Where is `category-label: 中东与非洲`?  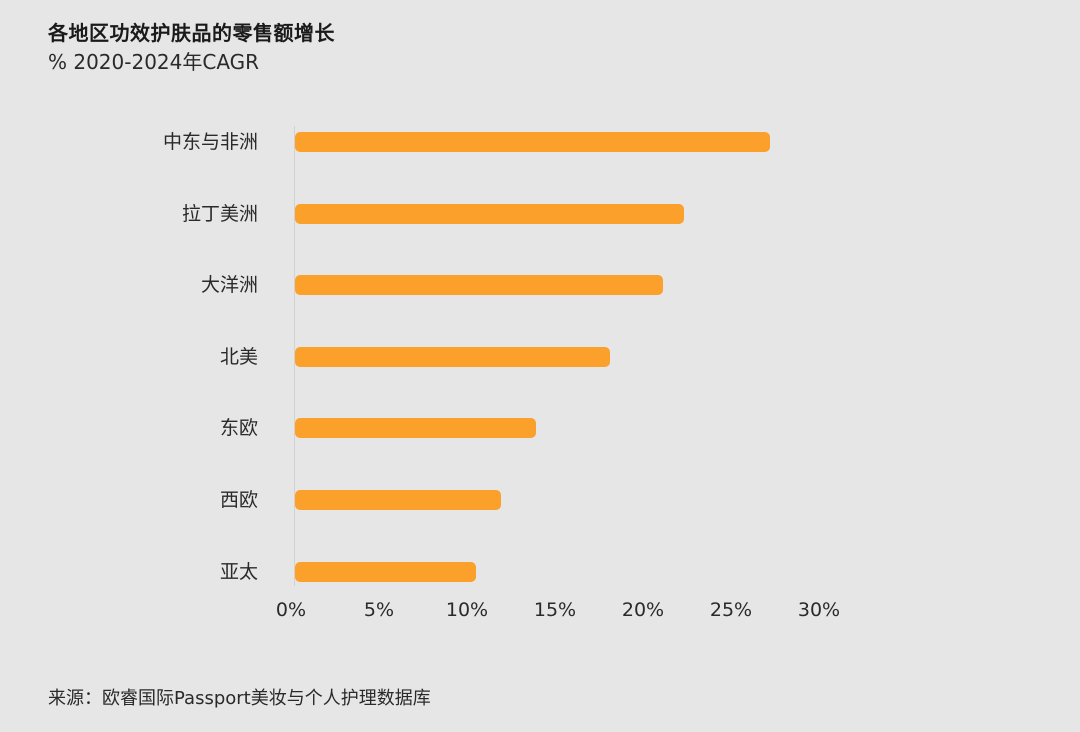 category-label: 中东与非洲 is located at coordinates (210, 142).